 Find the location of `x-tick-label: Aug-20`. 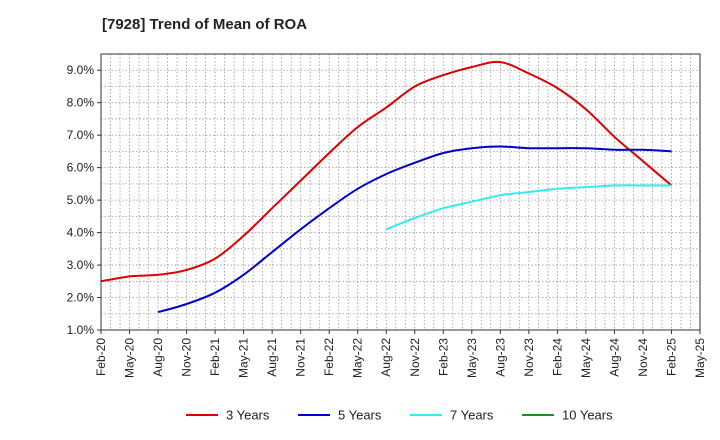

x-tick-label: Aug-20 is located at coordinates (158, 357).